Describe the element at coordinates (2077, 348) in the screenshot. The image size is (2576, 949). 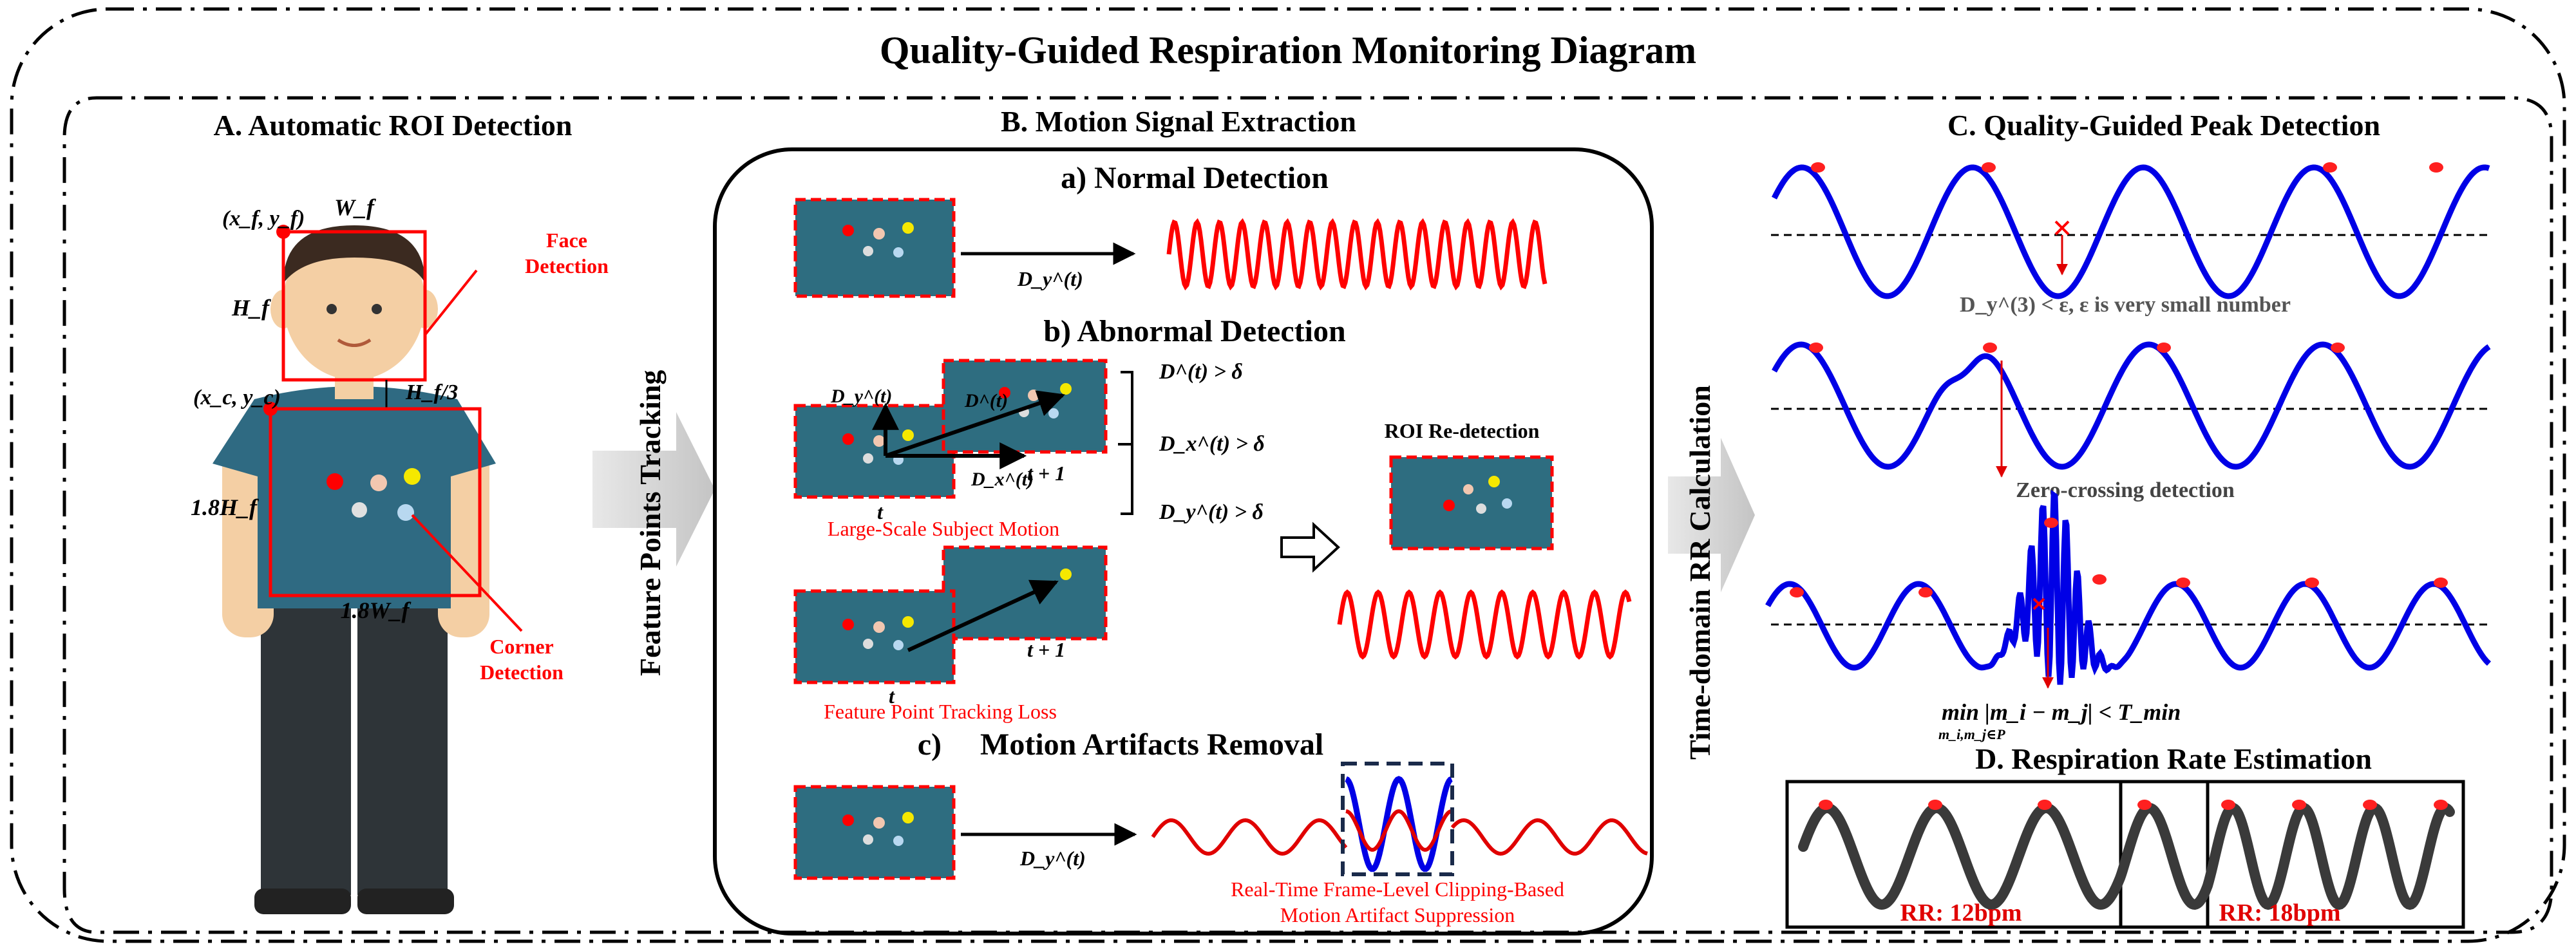
I see `peak-dot-2-group` at that location.